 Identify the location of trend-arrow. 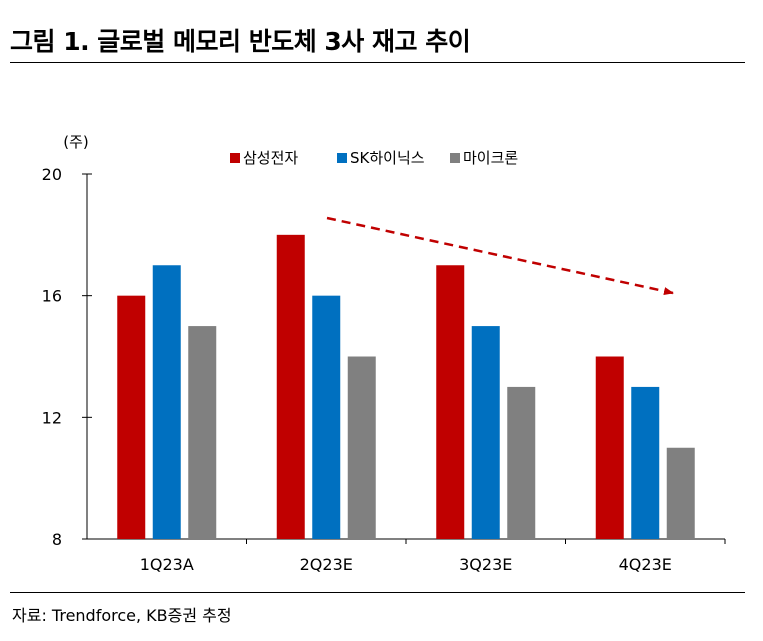
(500, 256).